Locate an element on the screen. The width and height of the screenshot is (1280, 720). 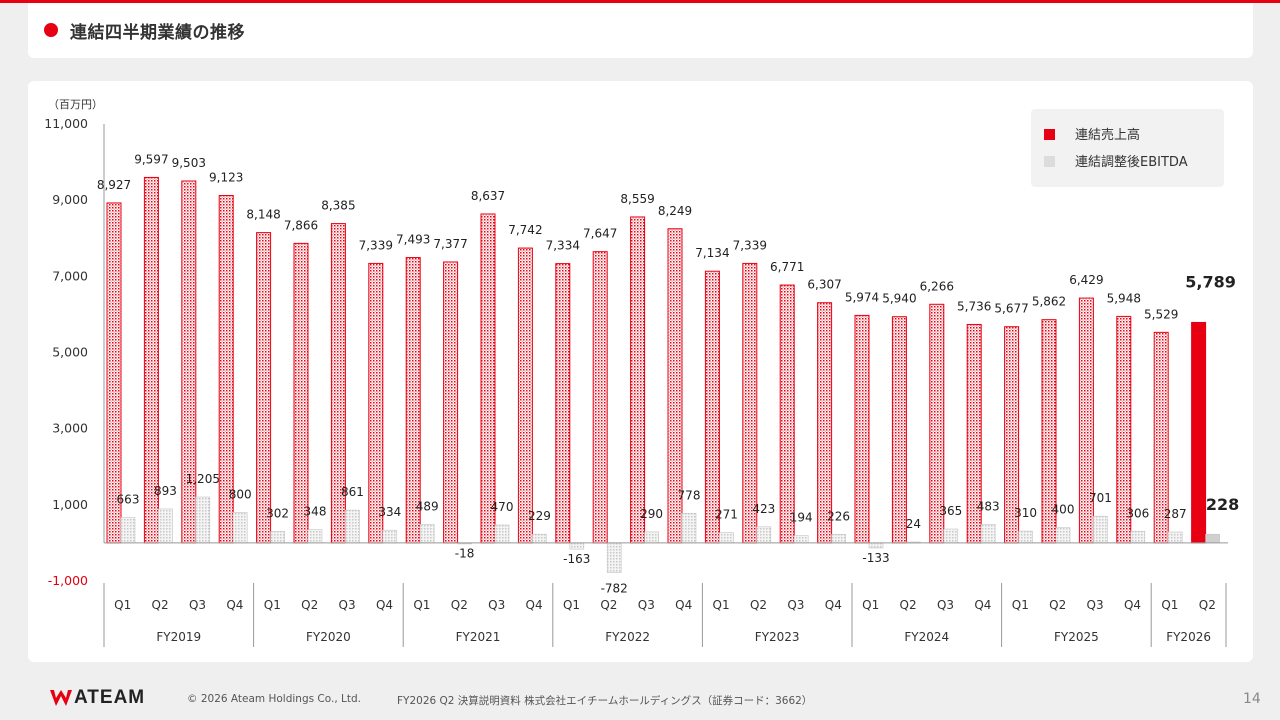
sales-data-label: 7,742 is located at coordinates (525, 230).